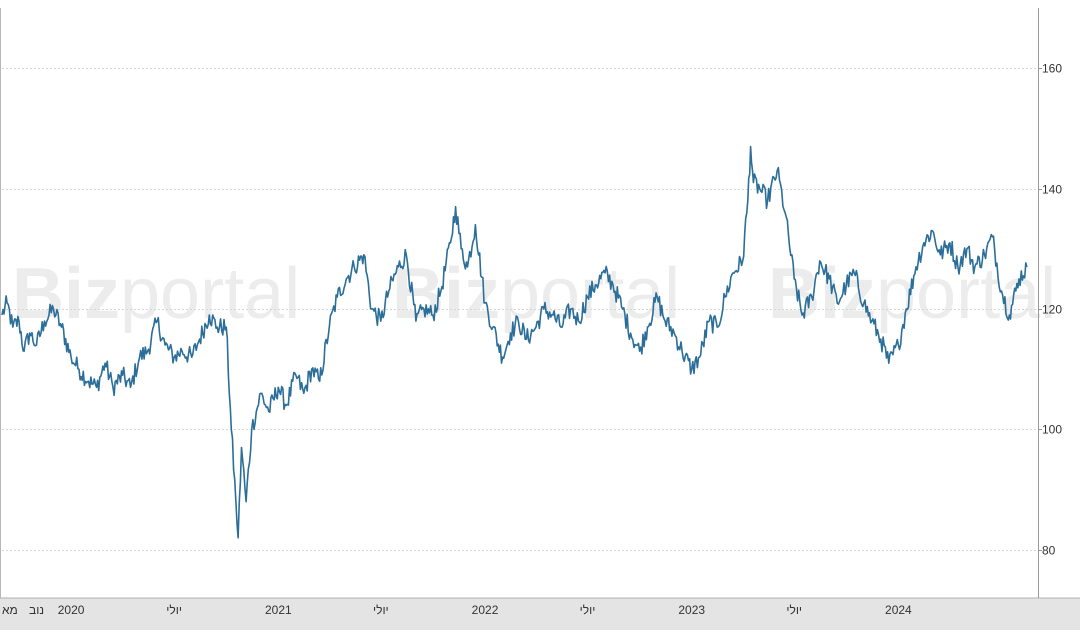 The width and height of the screenshot is (1080, 635). I want to click on y-tick-label-140: 140, so click(1052, 190).